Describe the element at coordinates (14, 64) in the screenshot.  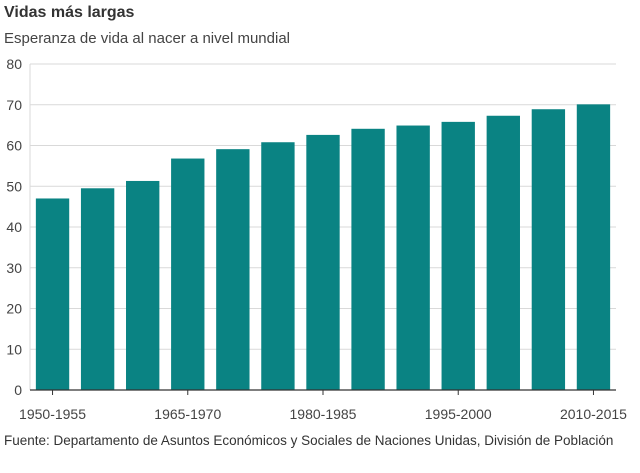
I see `y-tick-label: 80` at that location.